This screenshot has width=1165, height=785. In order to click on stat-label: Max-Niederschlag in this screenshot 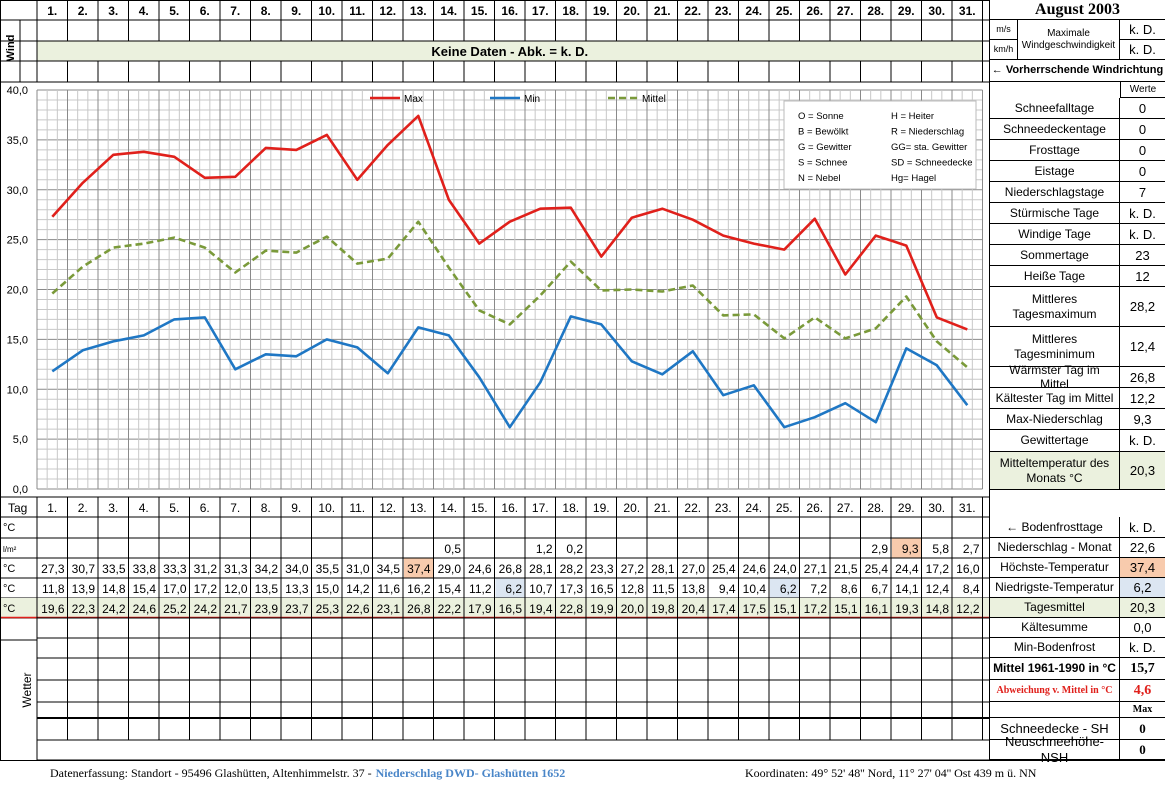, I will do `click(1055, 419)`.